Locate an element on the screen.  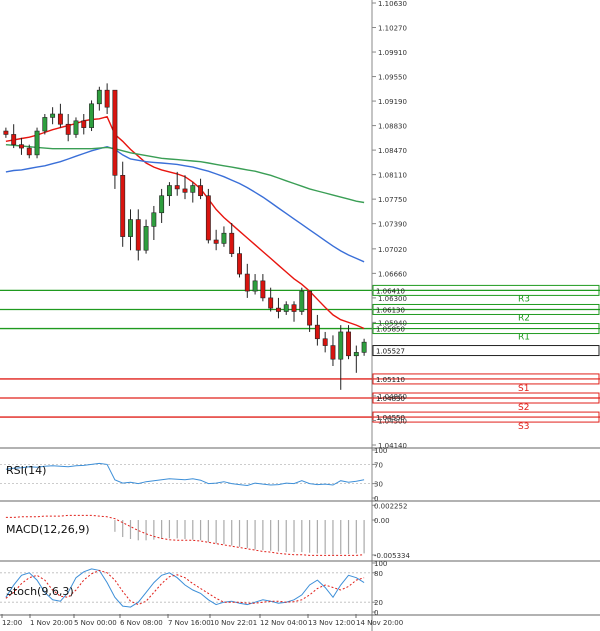
level-tag-value: 1.04830 is located at coordinates (390, 399).